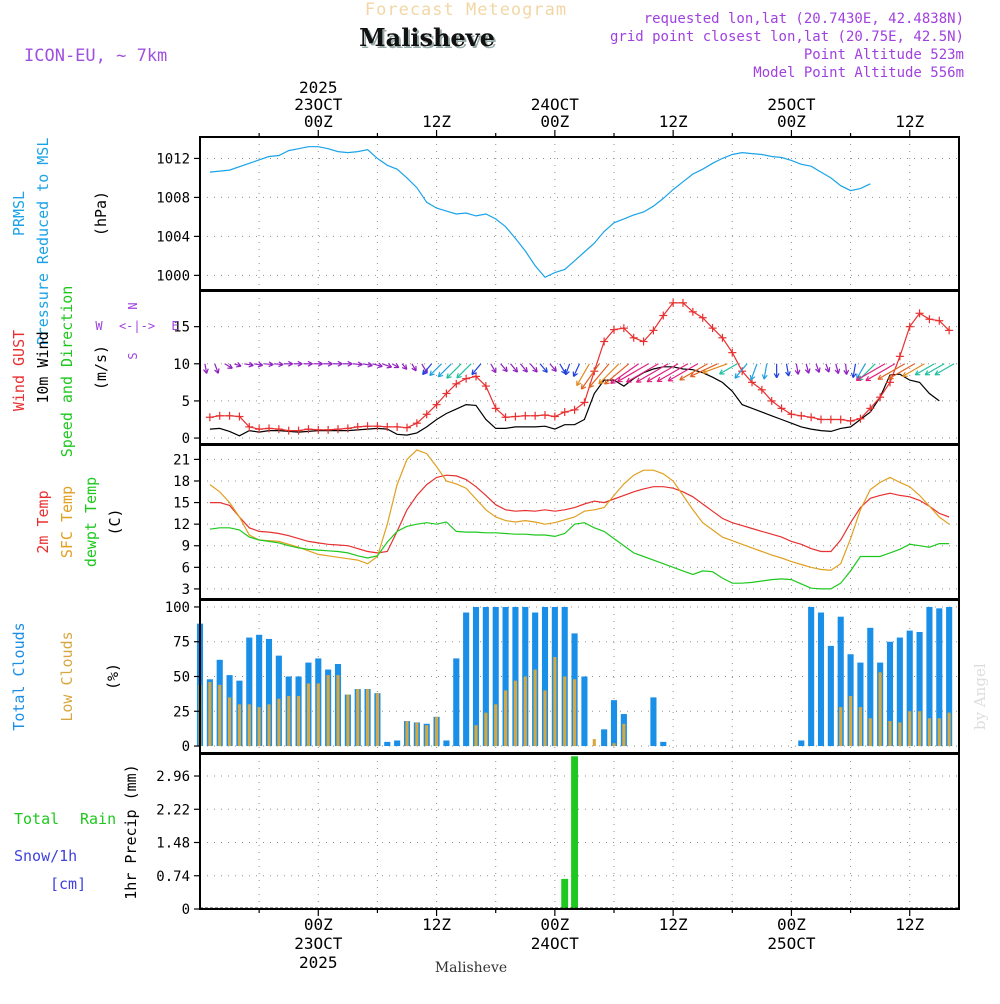  Describe the element at coordinates (173, 810) in the screenshot. I see `precip-tick-label: 2.22` at that location.